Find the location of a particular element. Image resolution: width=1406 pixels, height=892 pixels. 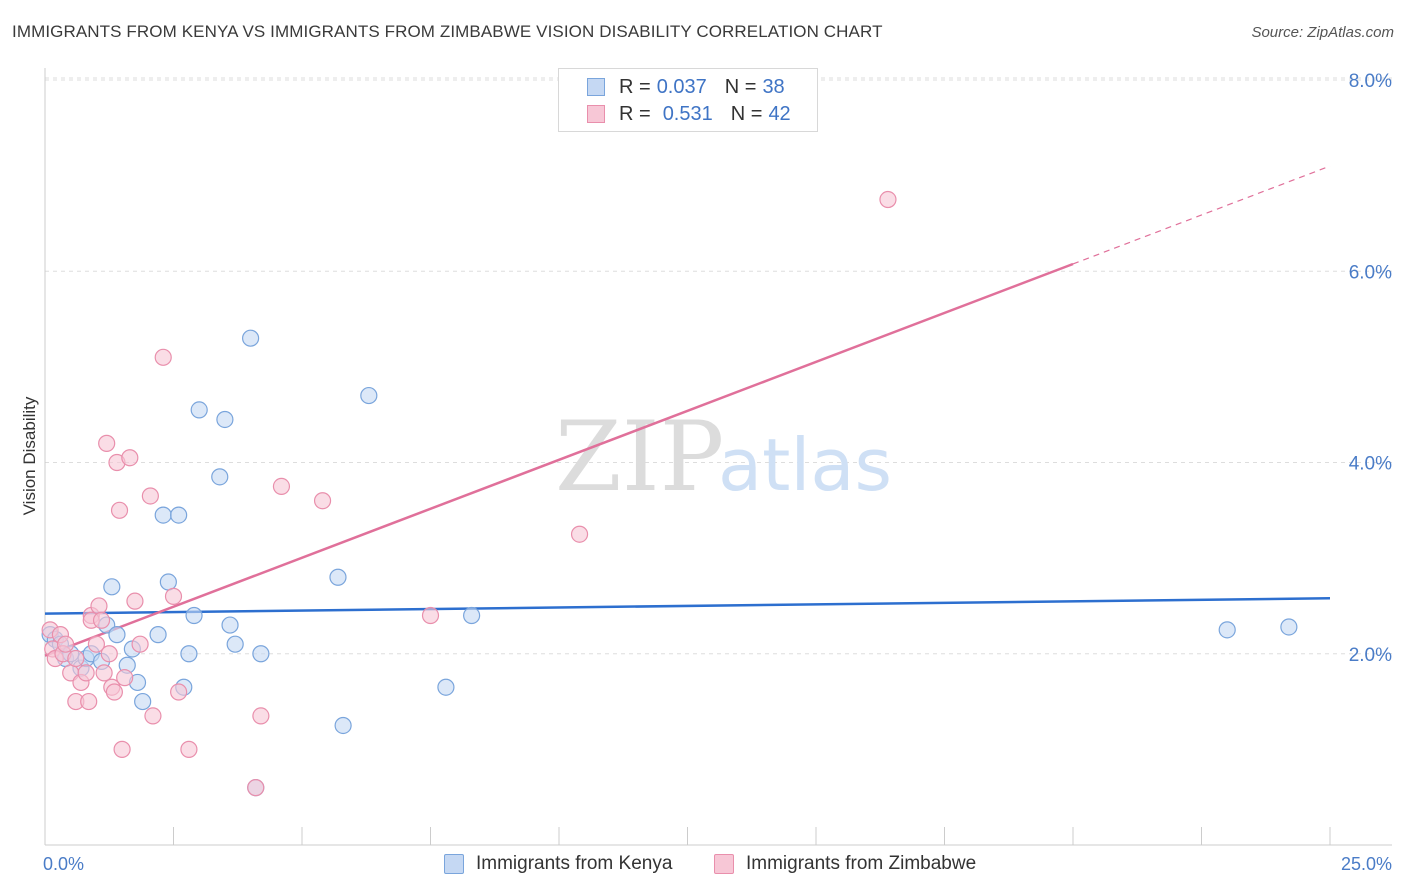

watermark: ZIP atlas is located at coordinates (723, 457).